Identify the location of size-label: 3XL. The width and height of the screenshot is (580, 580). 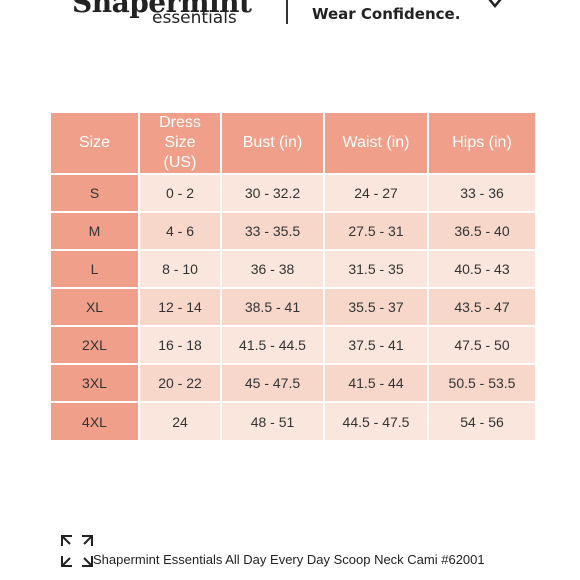
(95, 382).